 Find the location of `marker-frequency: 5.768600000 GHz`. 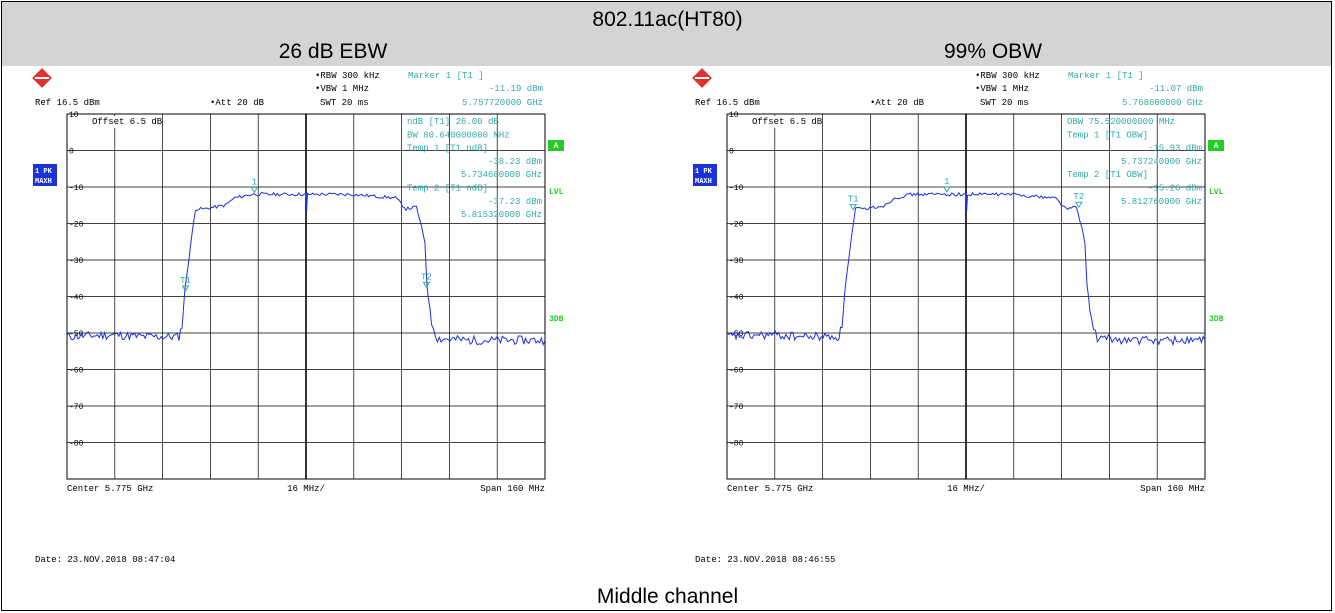

marker-frequency: 5.768600000 GHz is located at coordinates (1162, 103).